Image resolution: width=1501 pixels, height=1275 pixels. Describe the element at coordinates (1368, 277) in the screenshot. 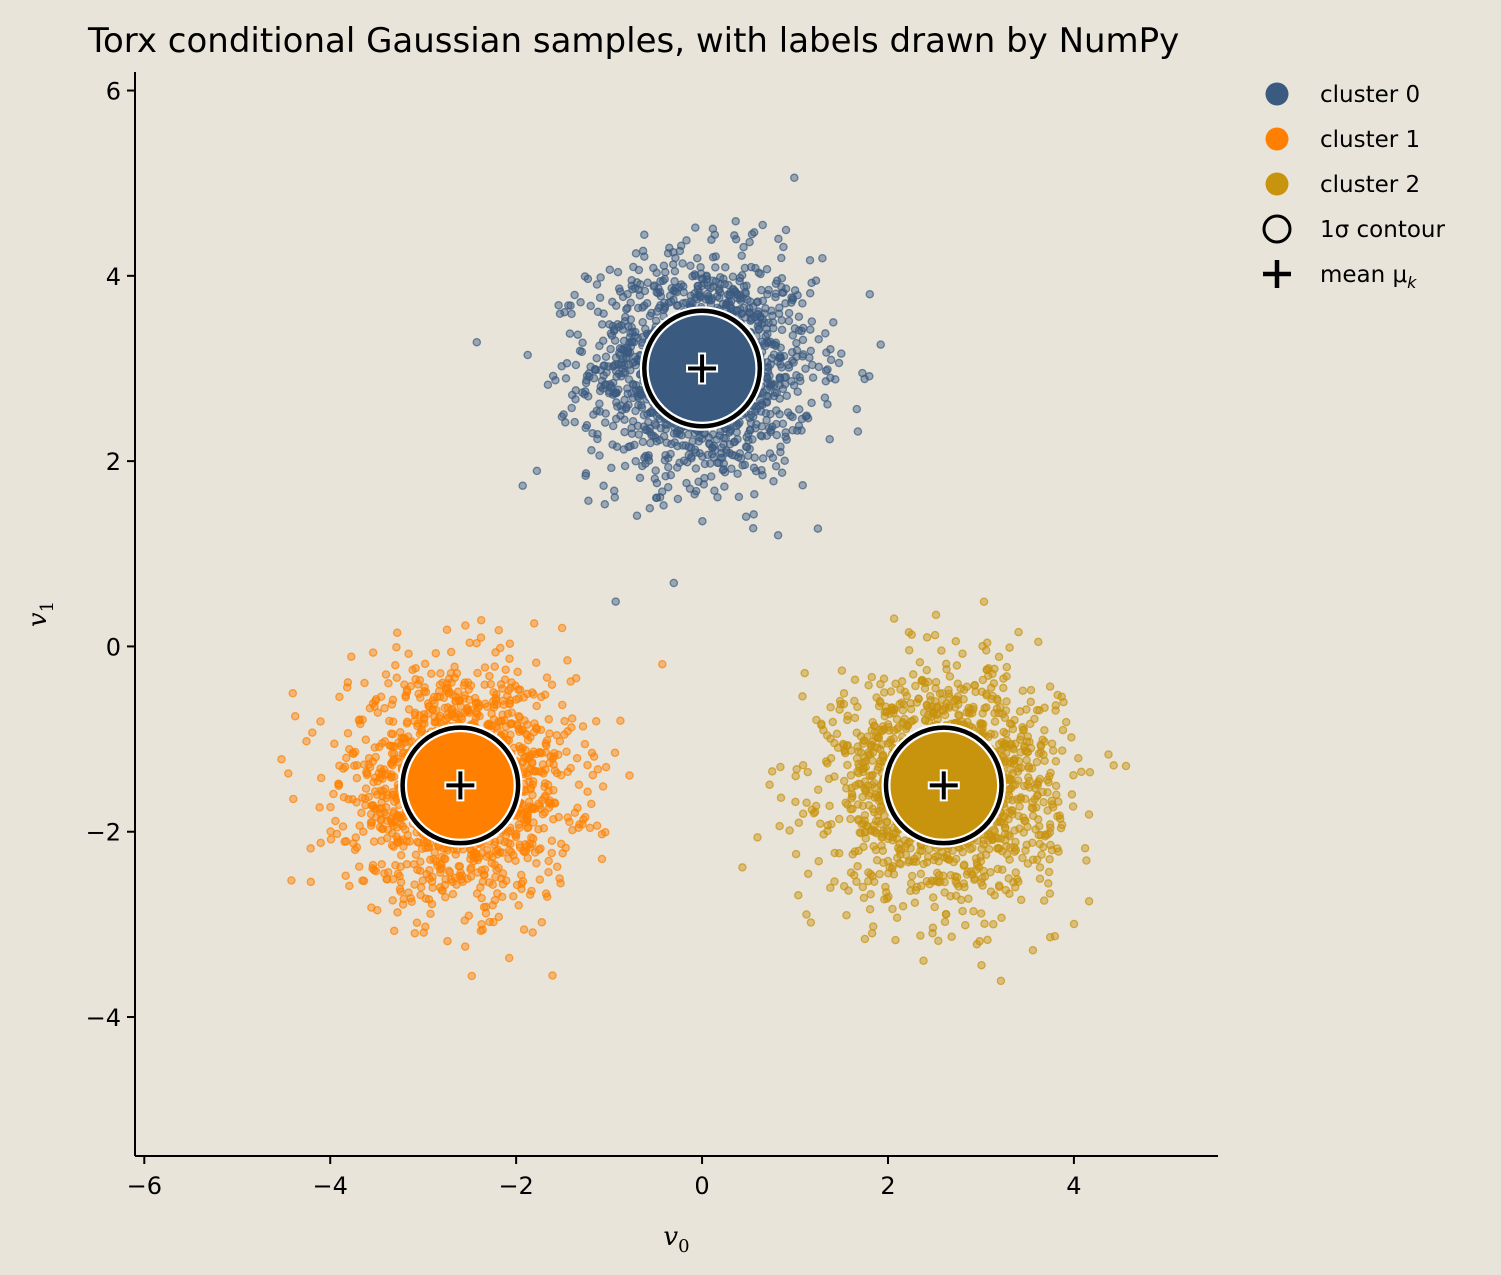

I see `legend-label: mean μk` at that location.